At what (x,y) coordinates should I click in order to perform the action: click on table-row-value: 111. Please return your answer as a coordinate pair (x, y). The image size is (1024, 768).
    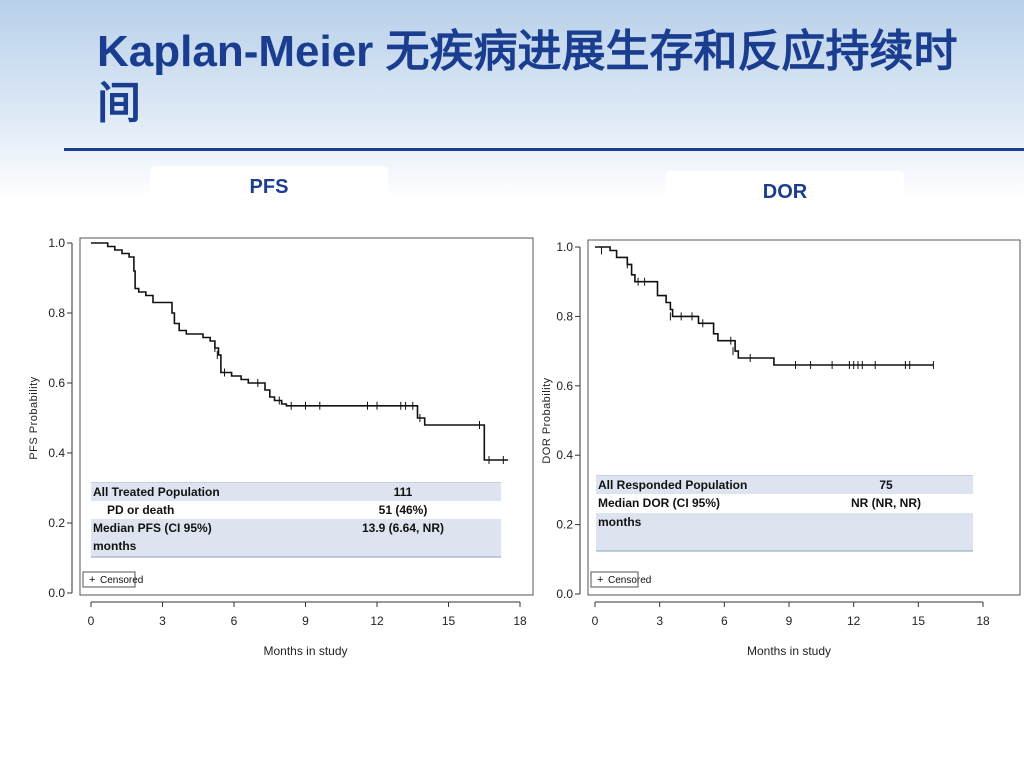
    Looking at the image, I should click on (403, 492).